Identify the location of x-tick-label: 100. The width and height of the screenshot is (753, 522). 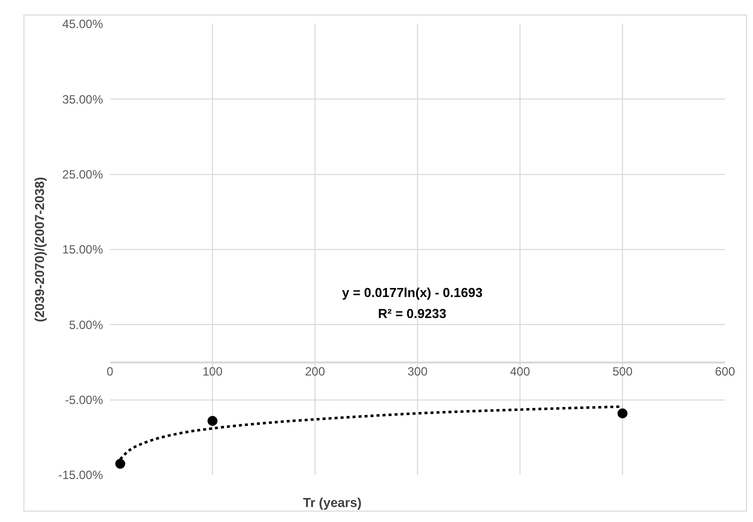
(212, 371).